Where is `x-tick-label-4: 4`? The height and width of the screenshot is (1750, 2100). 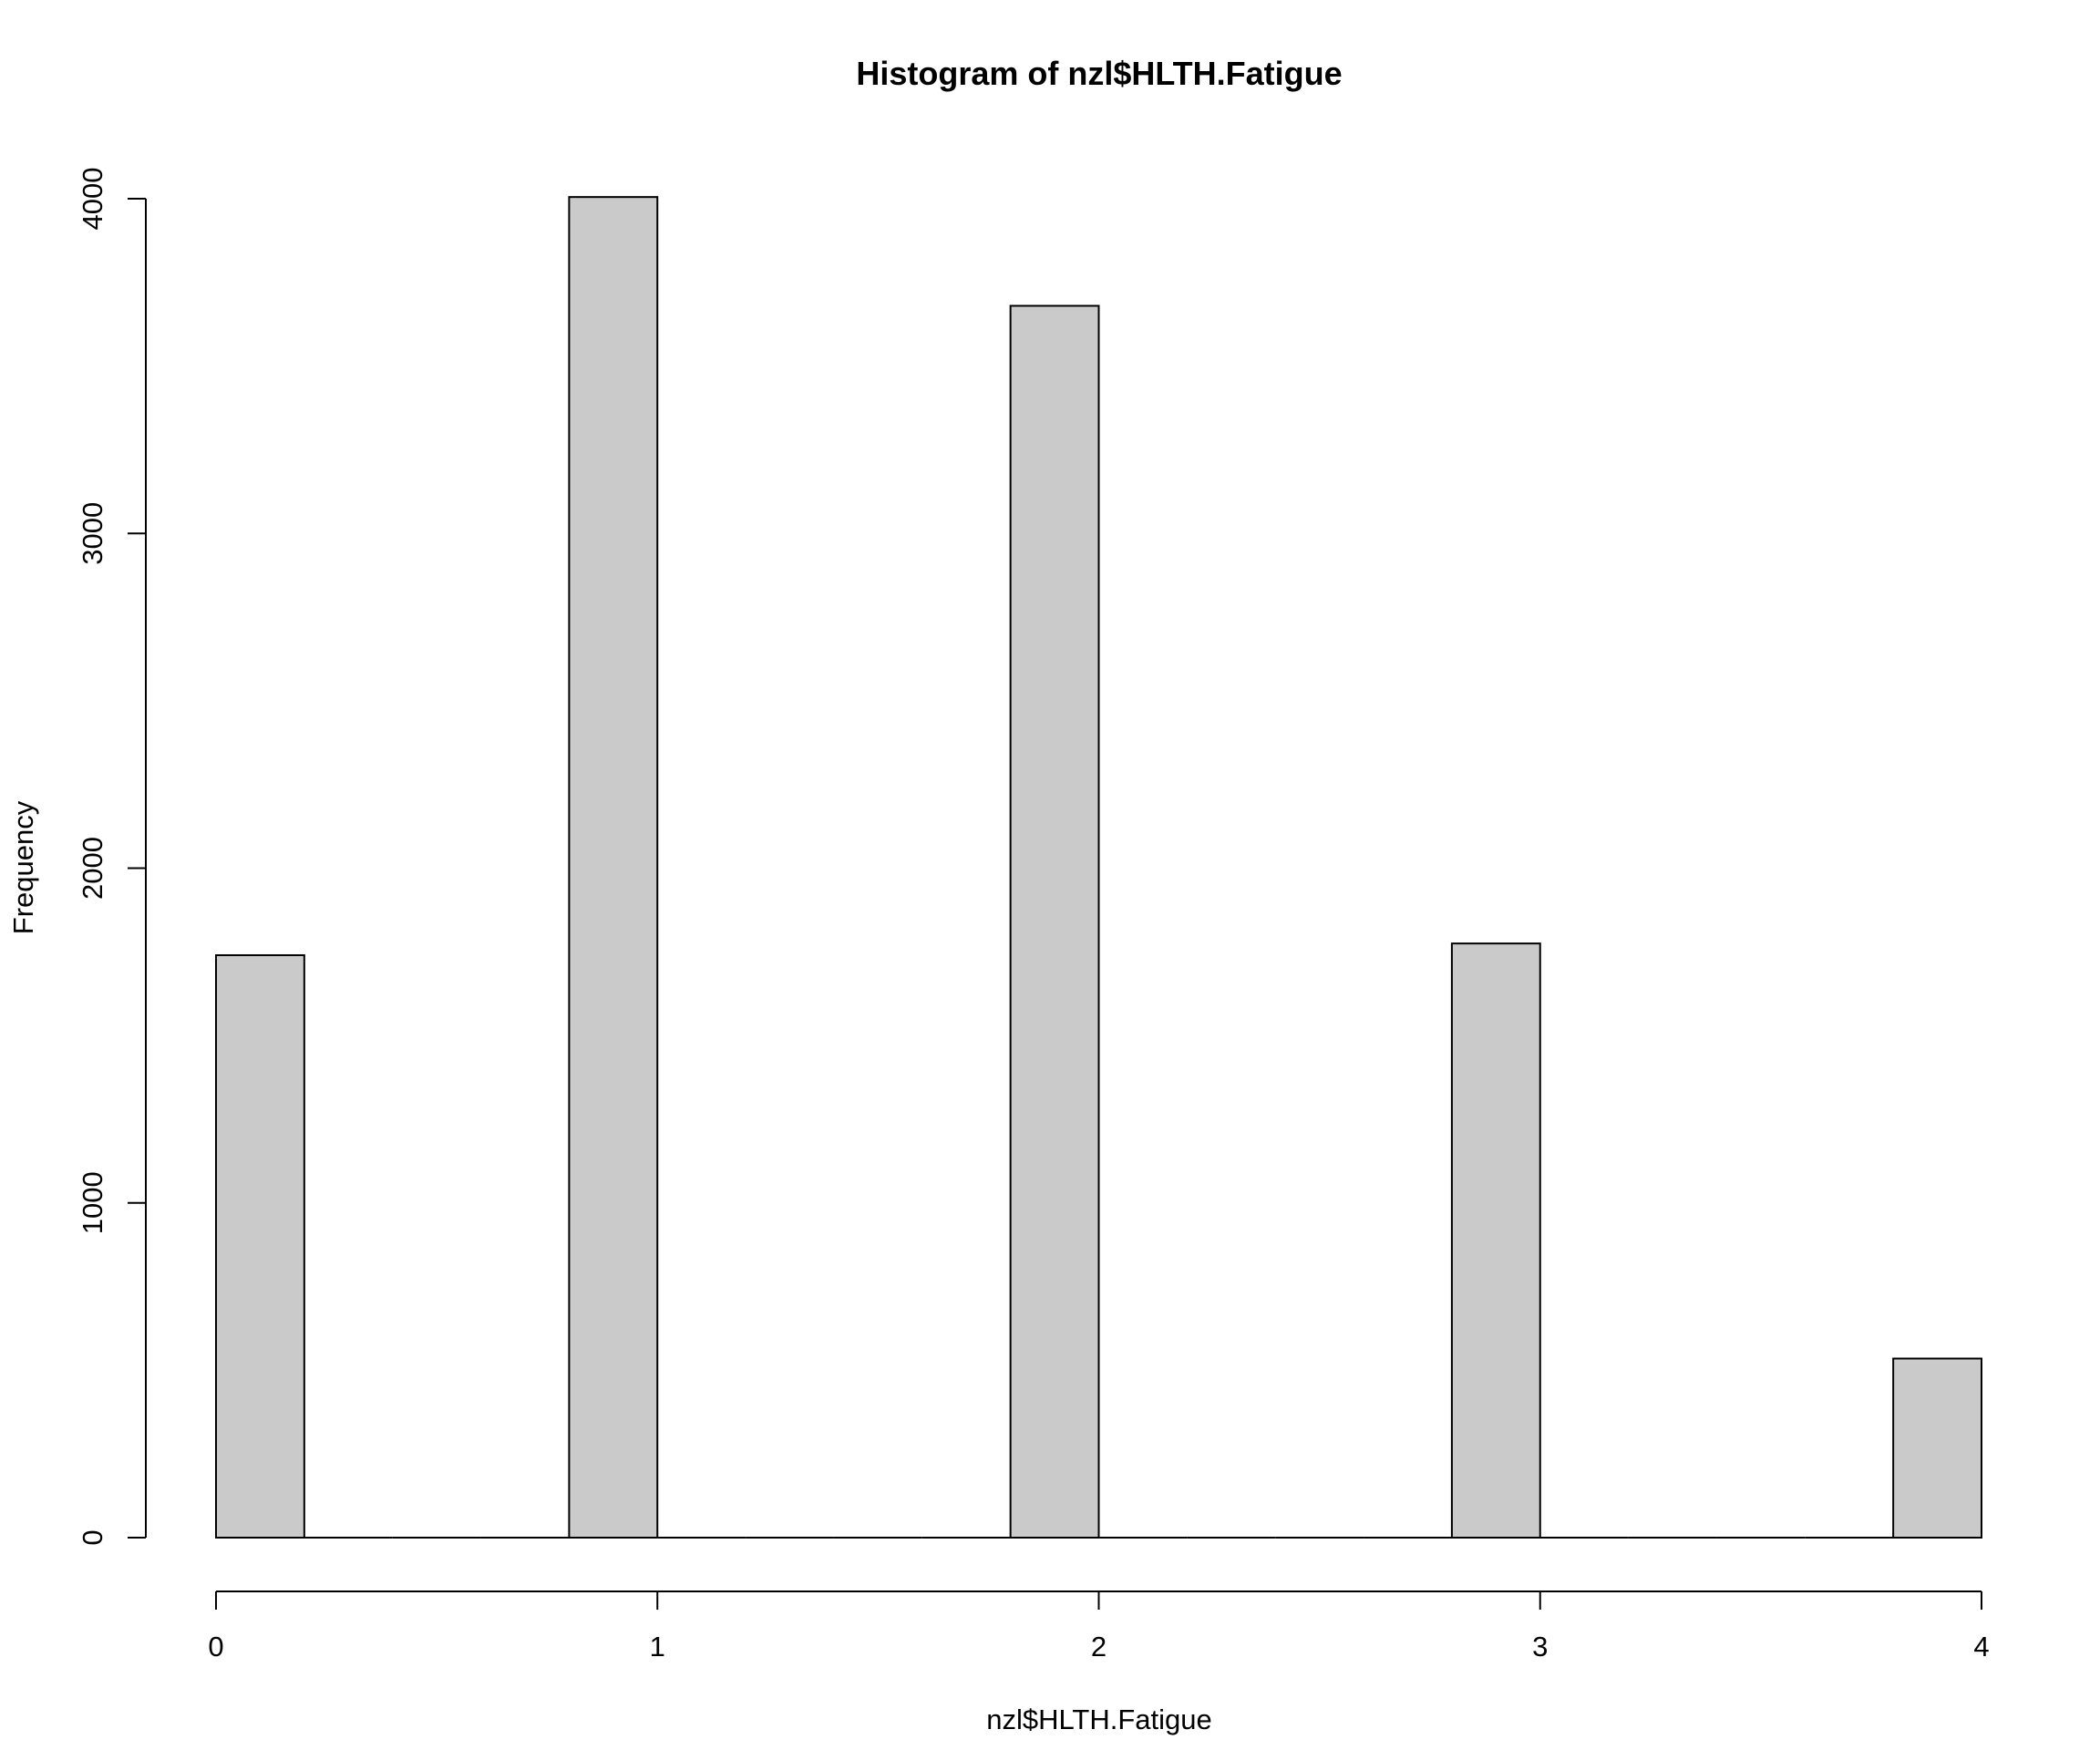 x-tick-label-4: 4 is located at coordinates (1981, 1646).